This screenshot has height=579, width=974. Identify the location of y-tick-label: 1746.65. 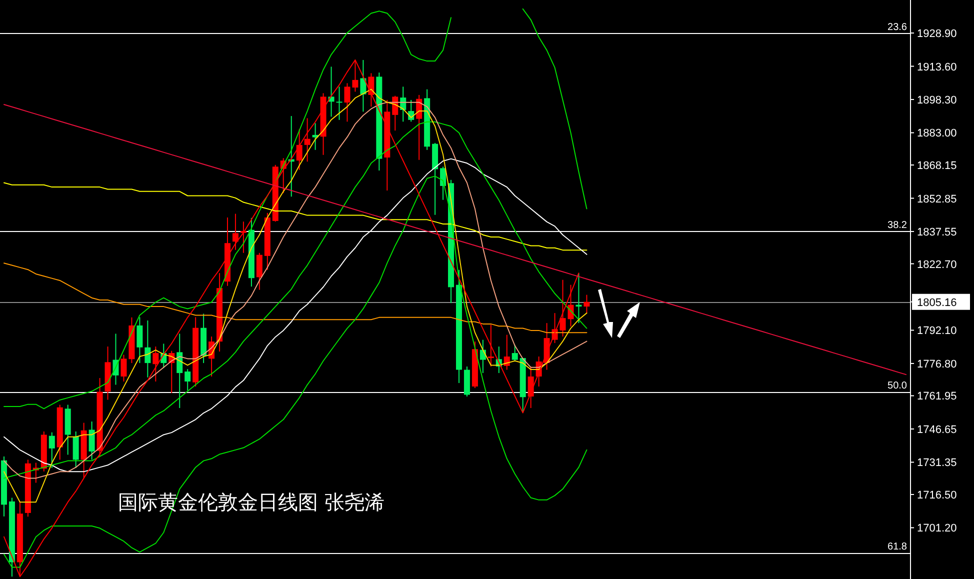
(937, 430).